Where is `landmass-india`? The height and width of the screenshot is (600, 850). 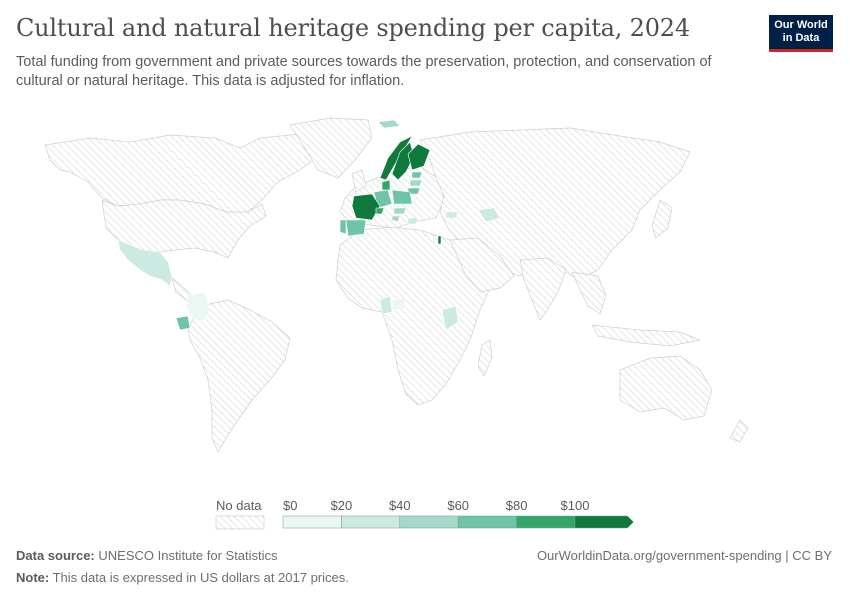
landmass-india is located at coordinates (543, 289).